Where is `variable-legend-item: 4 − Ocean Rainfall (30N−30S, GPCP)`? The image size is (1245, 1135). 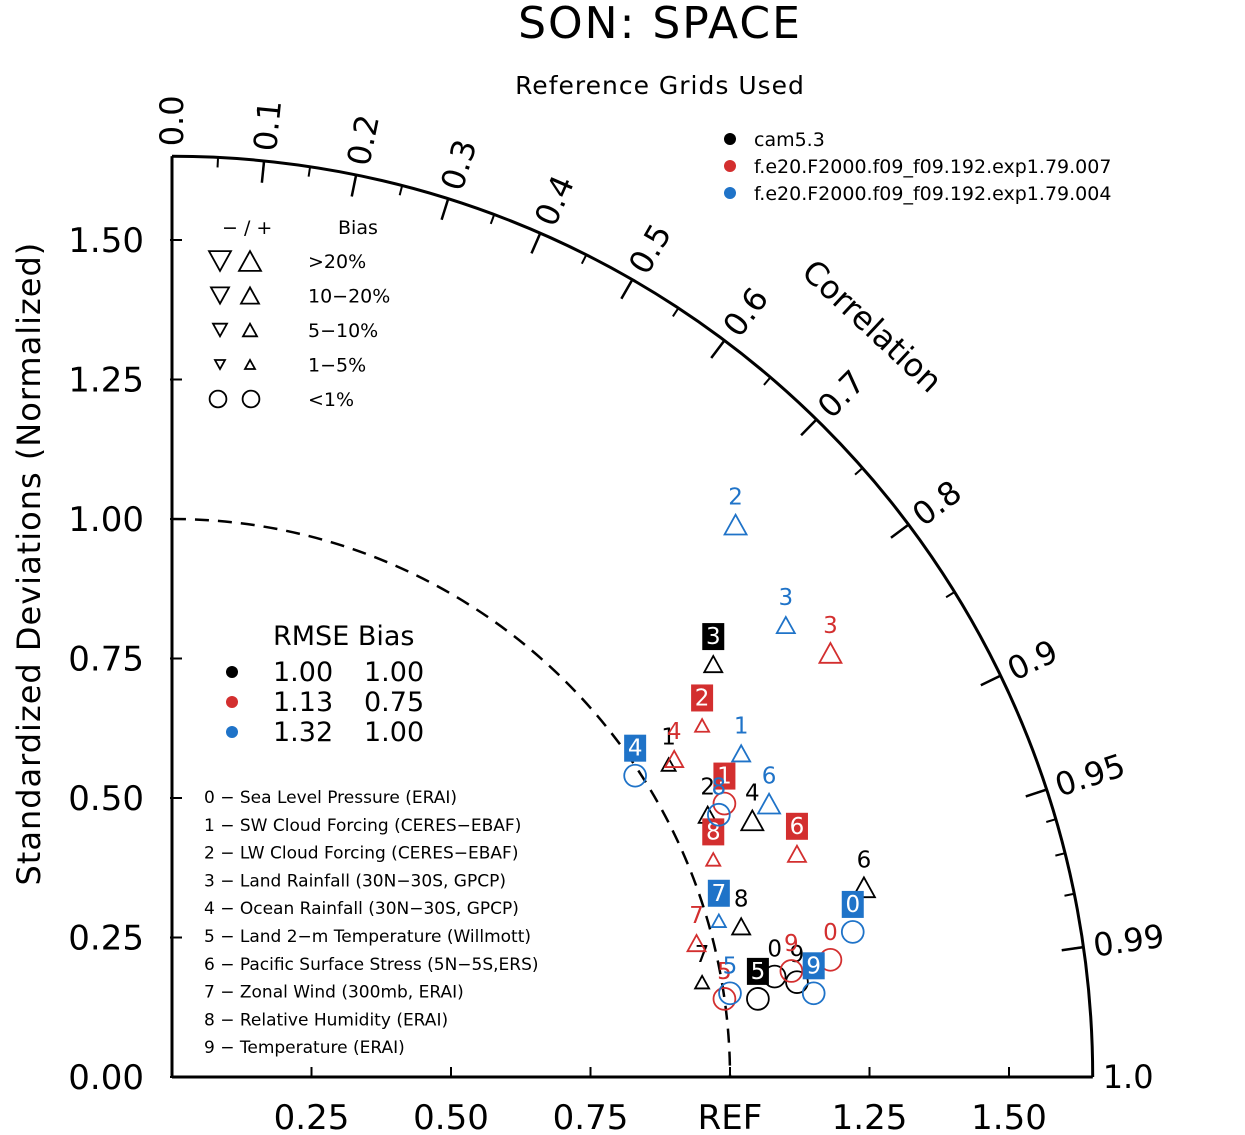
variable-legend-item: 4 − Ocean Rainfall (30N−30S, GPCP) is located at coordinates (361, 909).